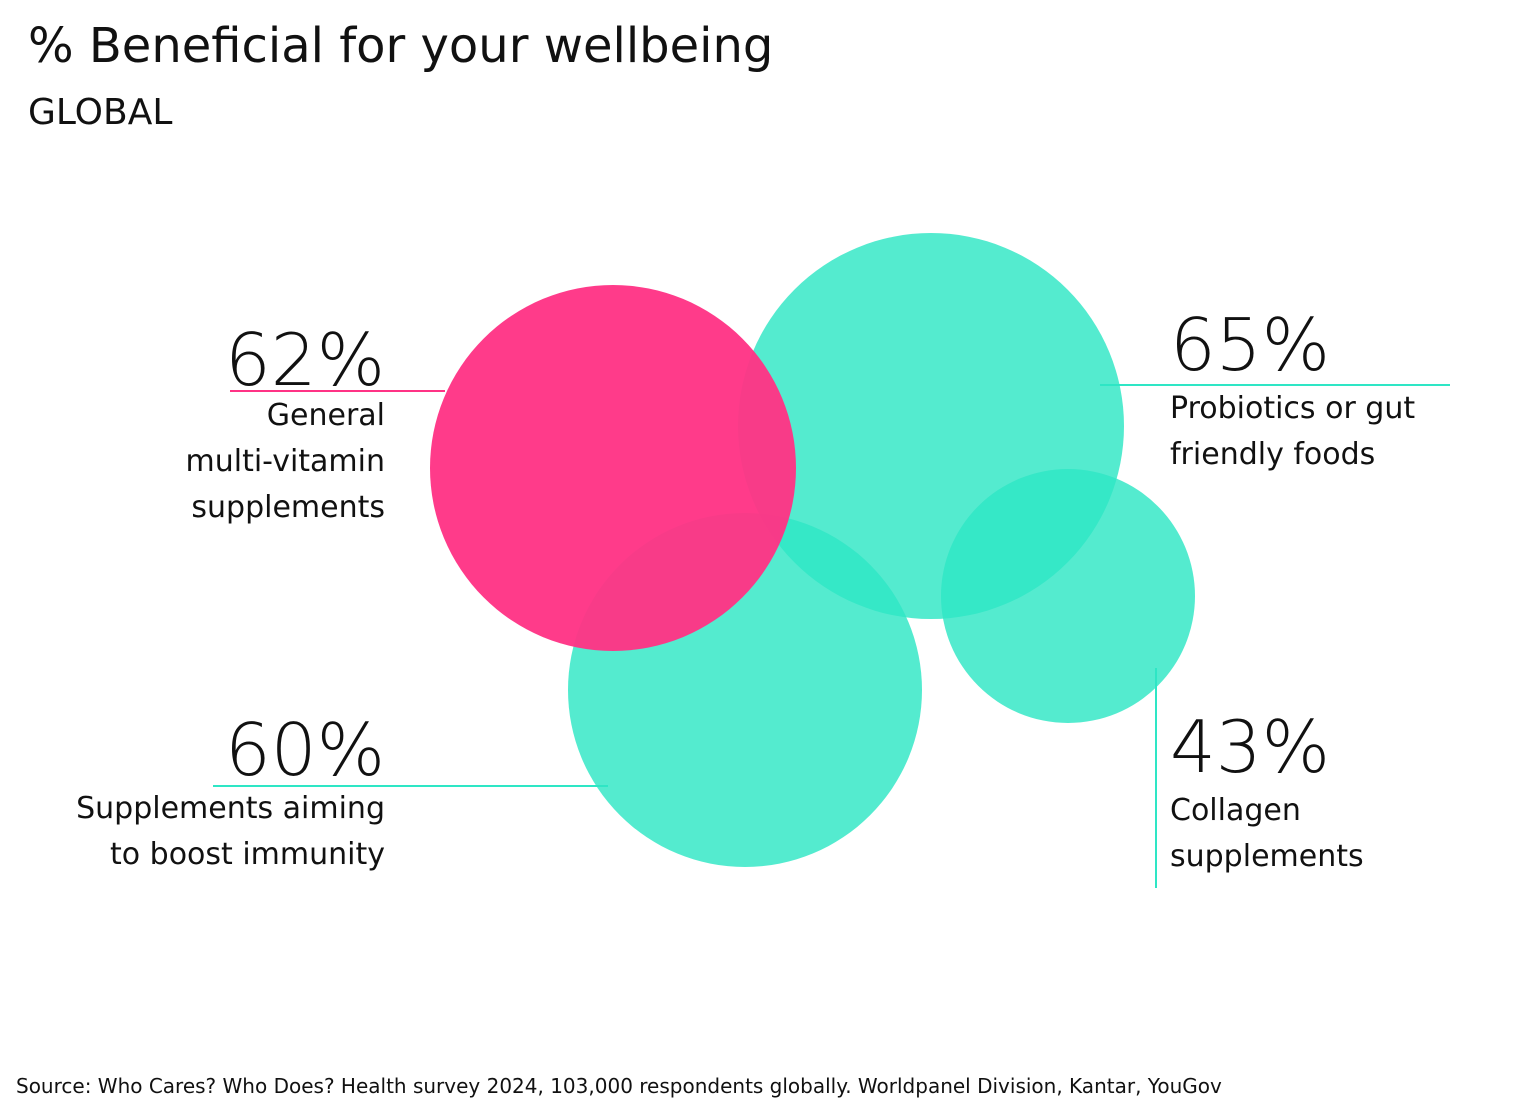 This screenshot has height=1107, width=1530. Describe the element at coordinates (288, 507) in the screenshot. I see `category-label-multivitamin: supplements` at that location.